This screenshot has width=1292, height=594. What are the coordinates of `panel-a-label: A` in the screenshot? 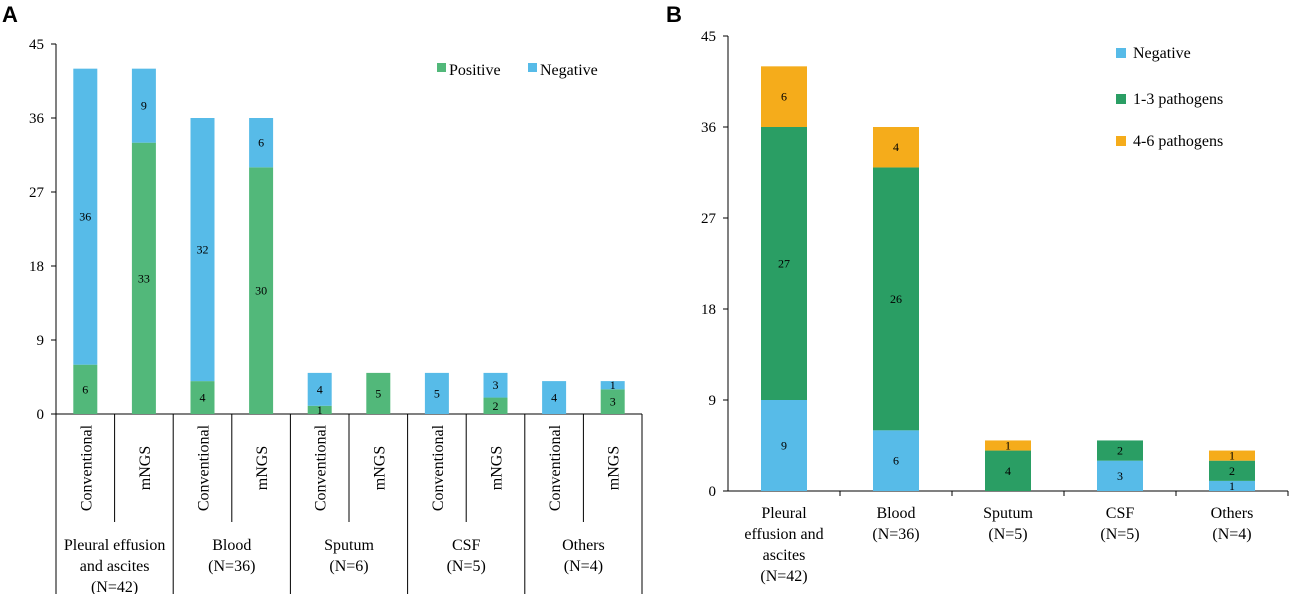 It's located at (10, 14).